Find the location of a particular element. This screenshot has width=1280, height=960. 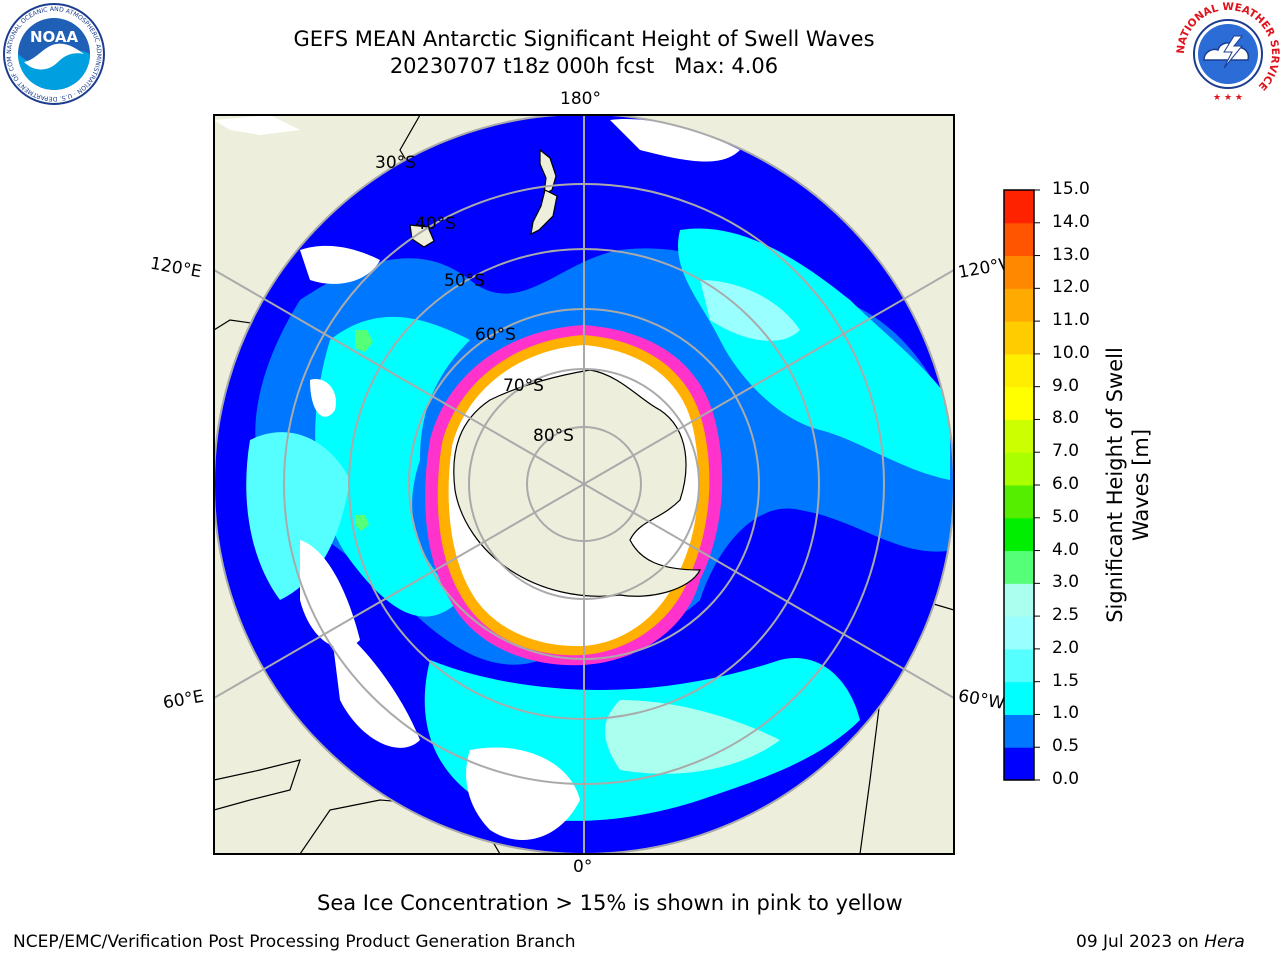

ice-patch-w2 is located at coordinates (323, 398).